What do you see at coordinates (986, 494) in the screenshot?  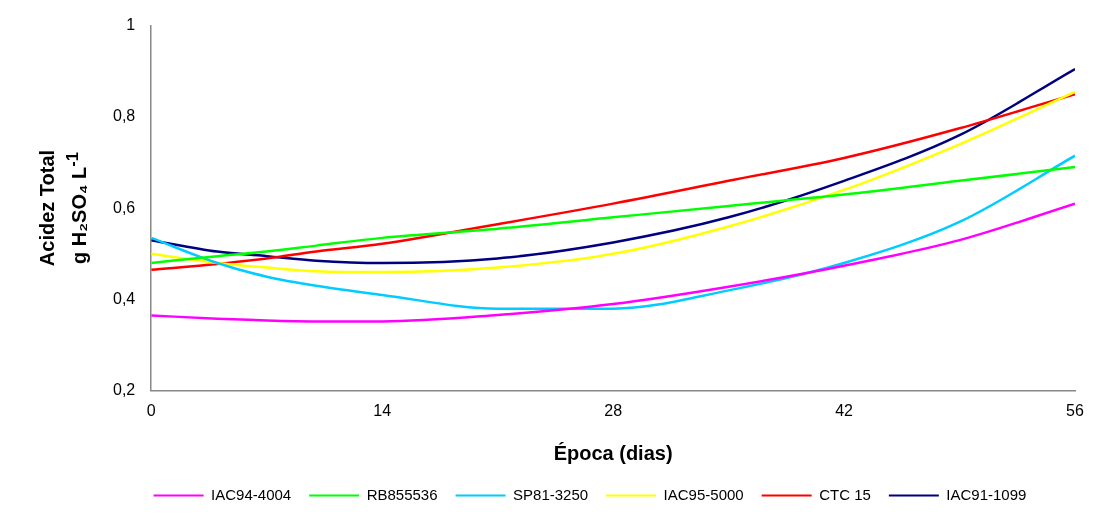 I see `legend-label: IAC91-1099` at bounding box center [986, 494].